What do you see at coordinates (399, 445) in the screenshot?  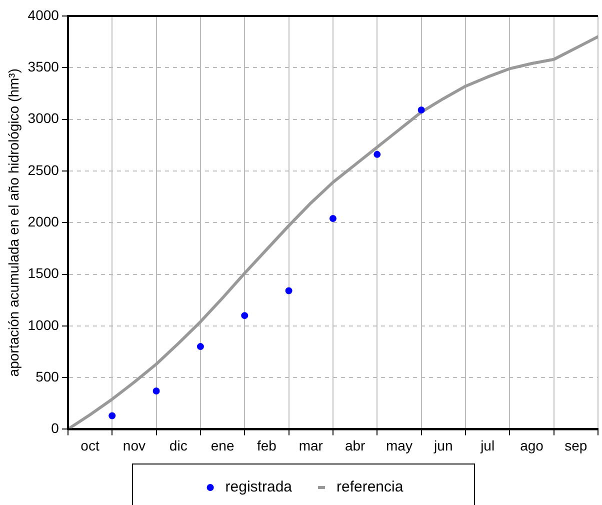 I see `x-tick-label: may` at bounding box center [399, 445].